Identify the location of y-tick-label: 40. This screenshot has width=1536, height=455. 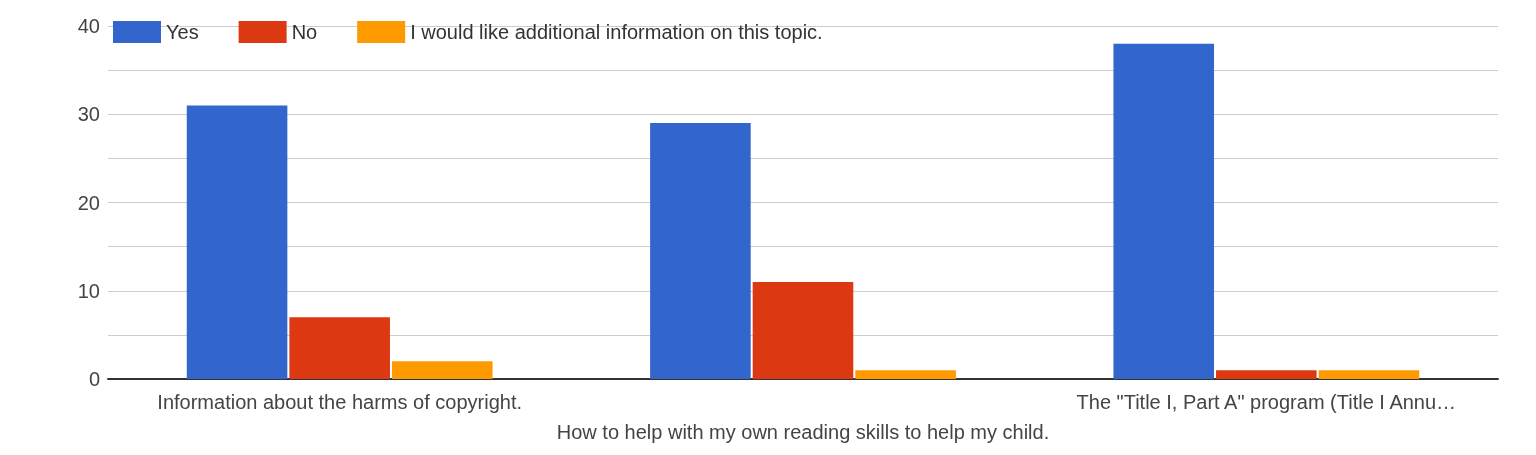
(88, 26).